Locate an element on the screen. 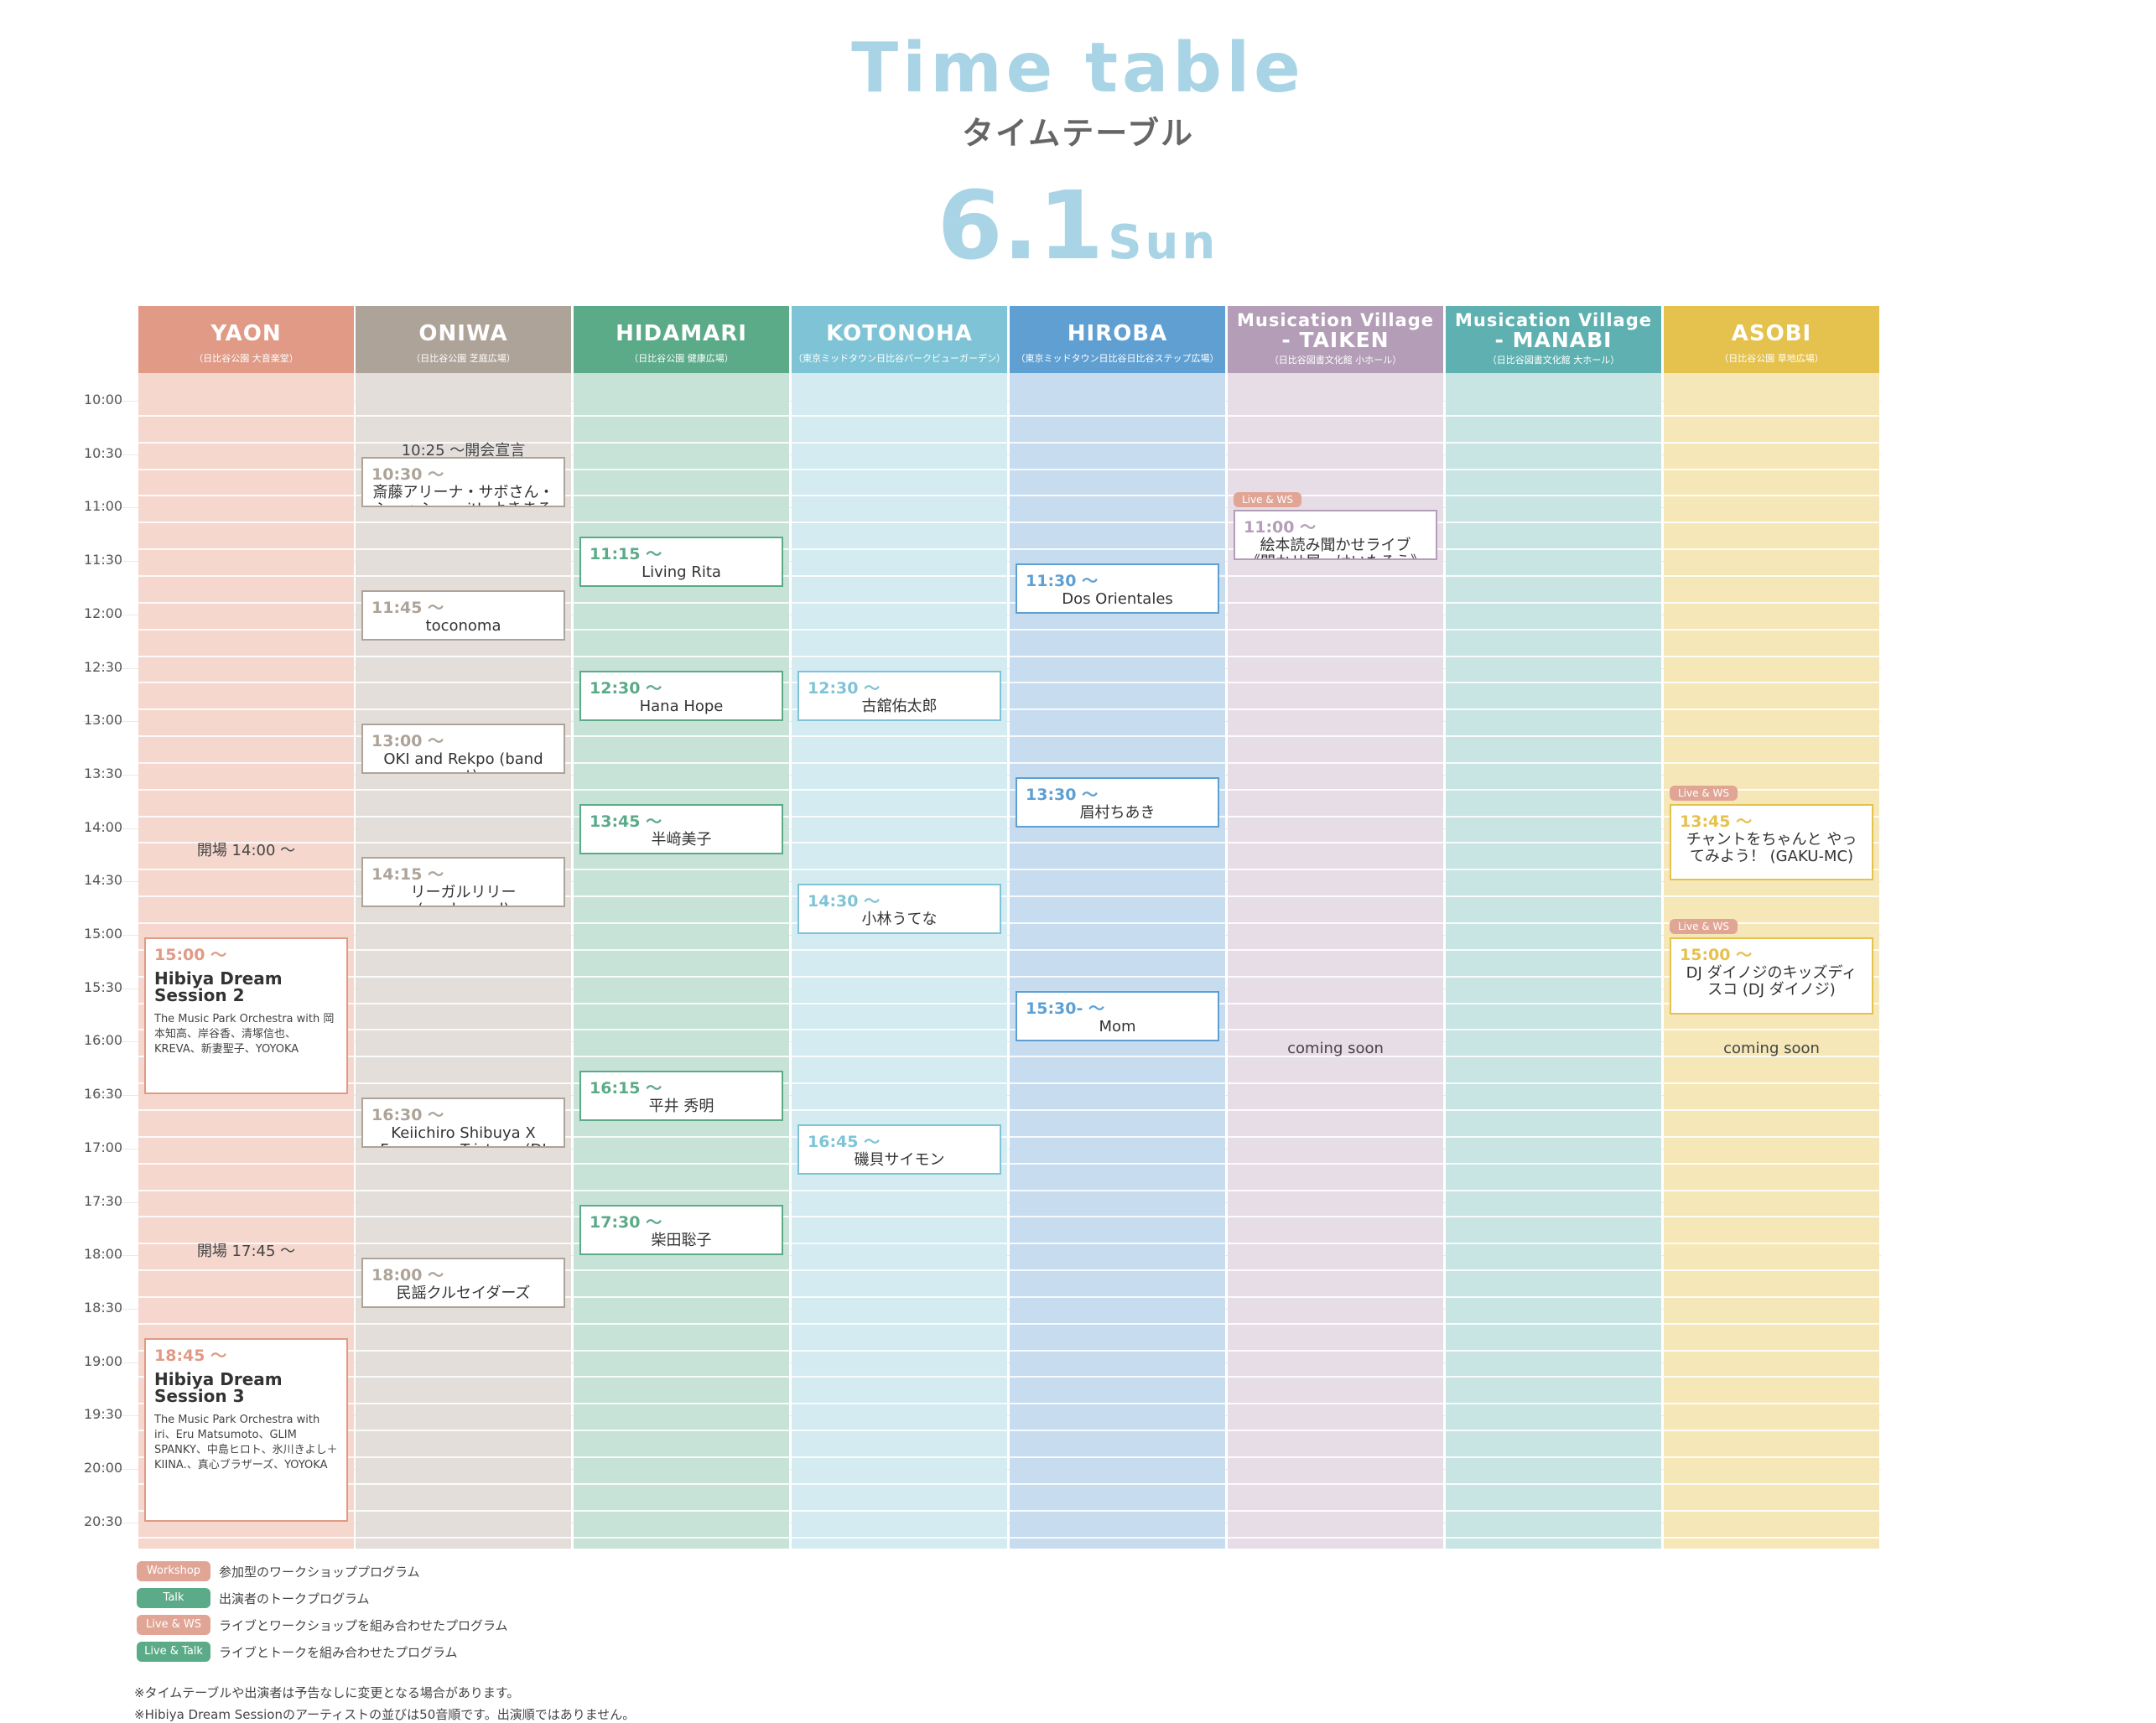 This screenshot has height=1723, width=2156. time-label: 13:00 is located at coordinates (103, 720).